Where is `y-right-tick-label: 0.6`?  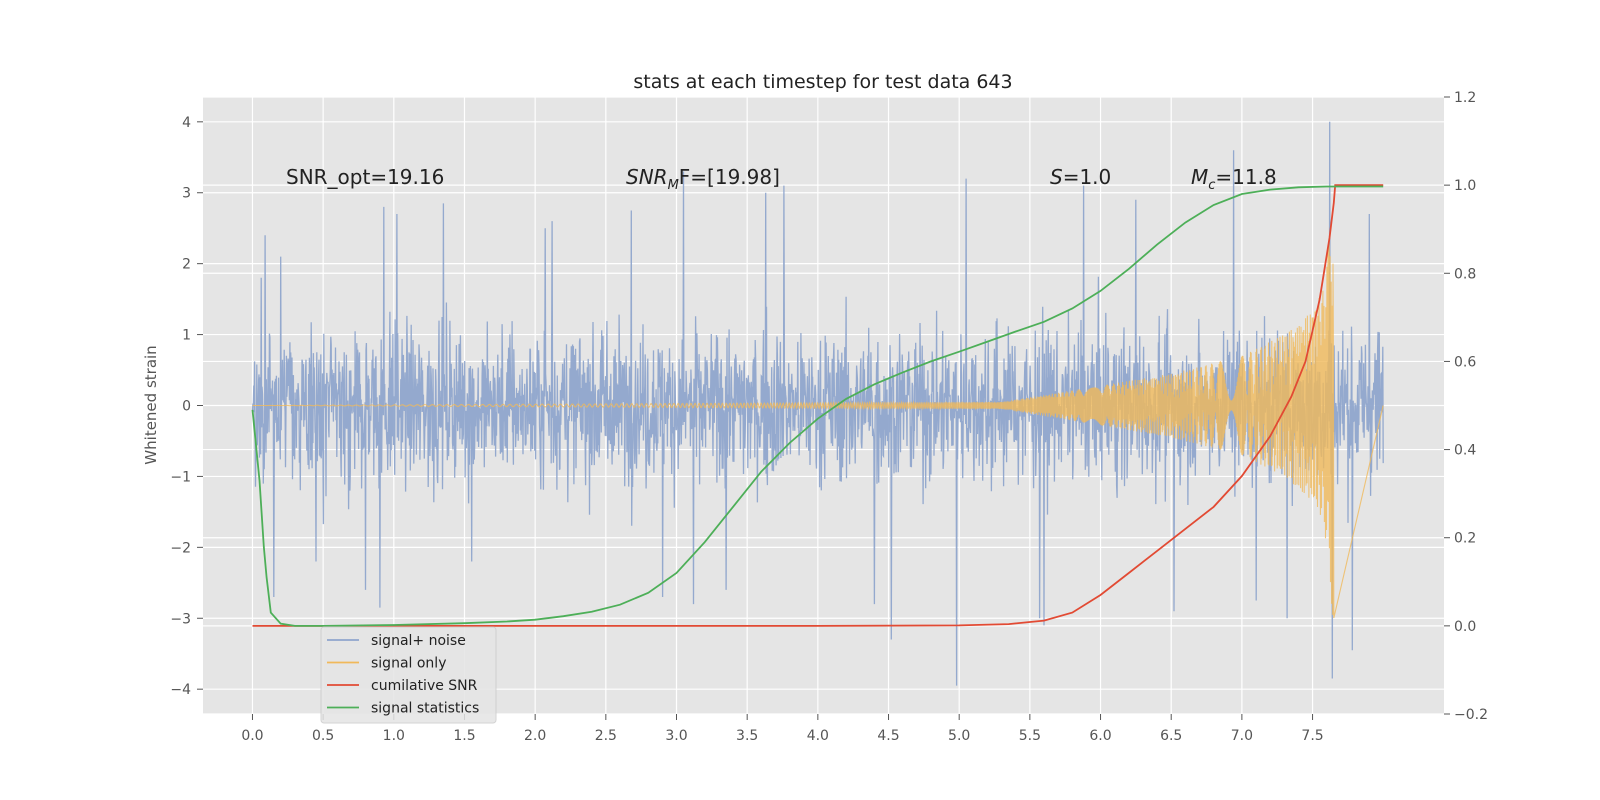
y-right-tick-label: 0.6 is located at coordinates (1465, 362).